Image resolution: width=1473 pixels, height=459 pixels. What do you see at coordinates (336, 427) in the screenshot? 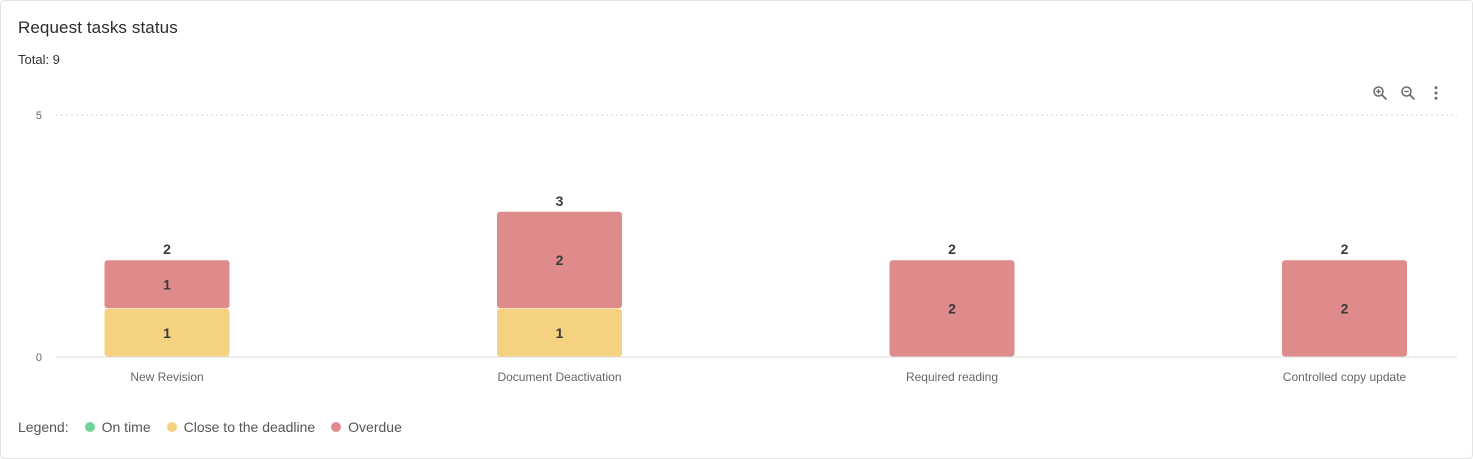
I see `legend-dot-overdue` at bounding box center [336, 427].